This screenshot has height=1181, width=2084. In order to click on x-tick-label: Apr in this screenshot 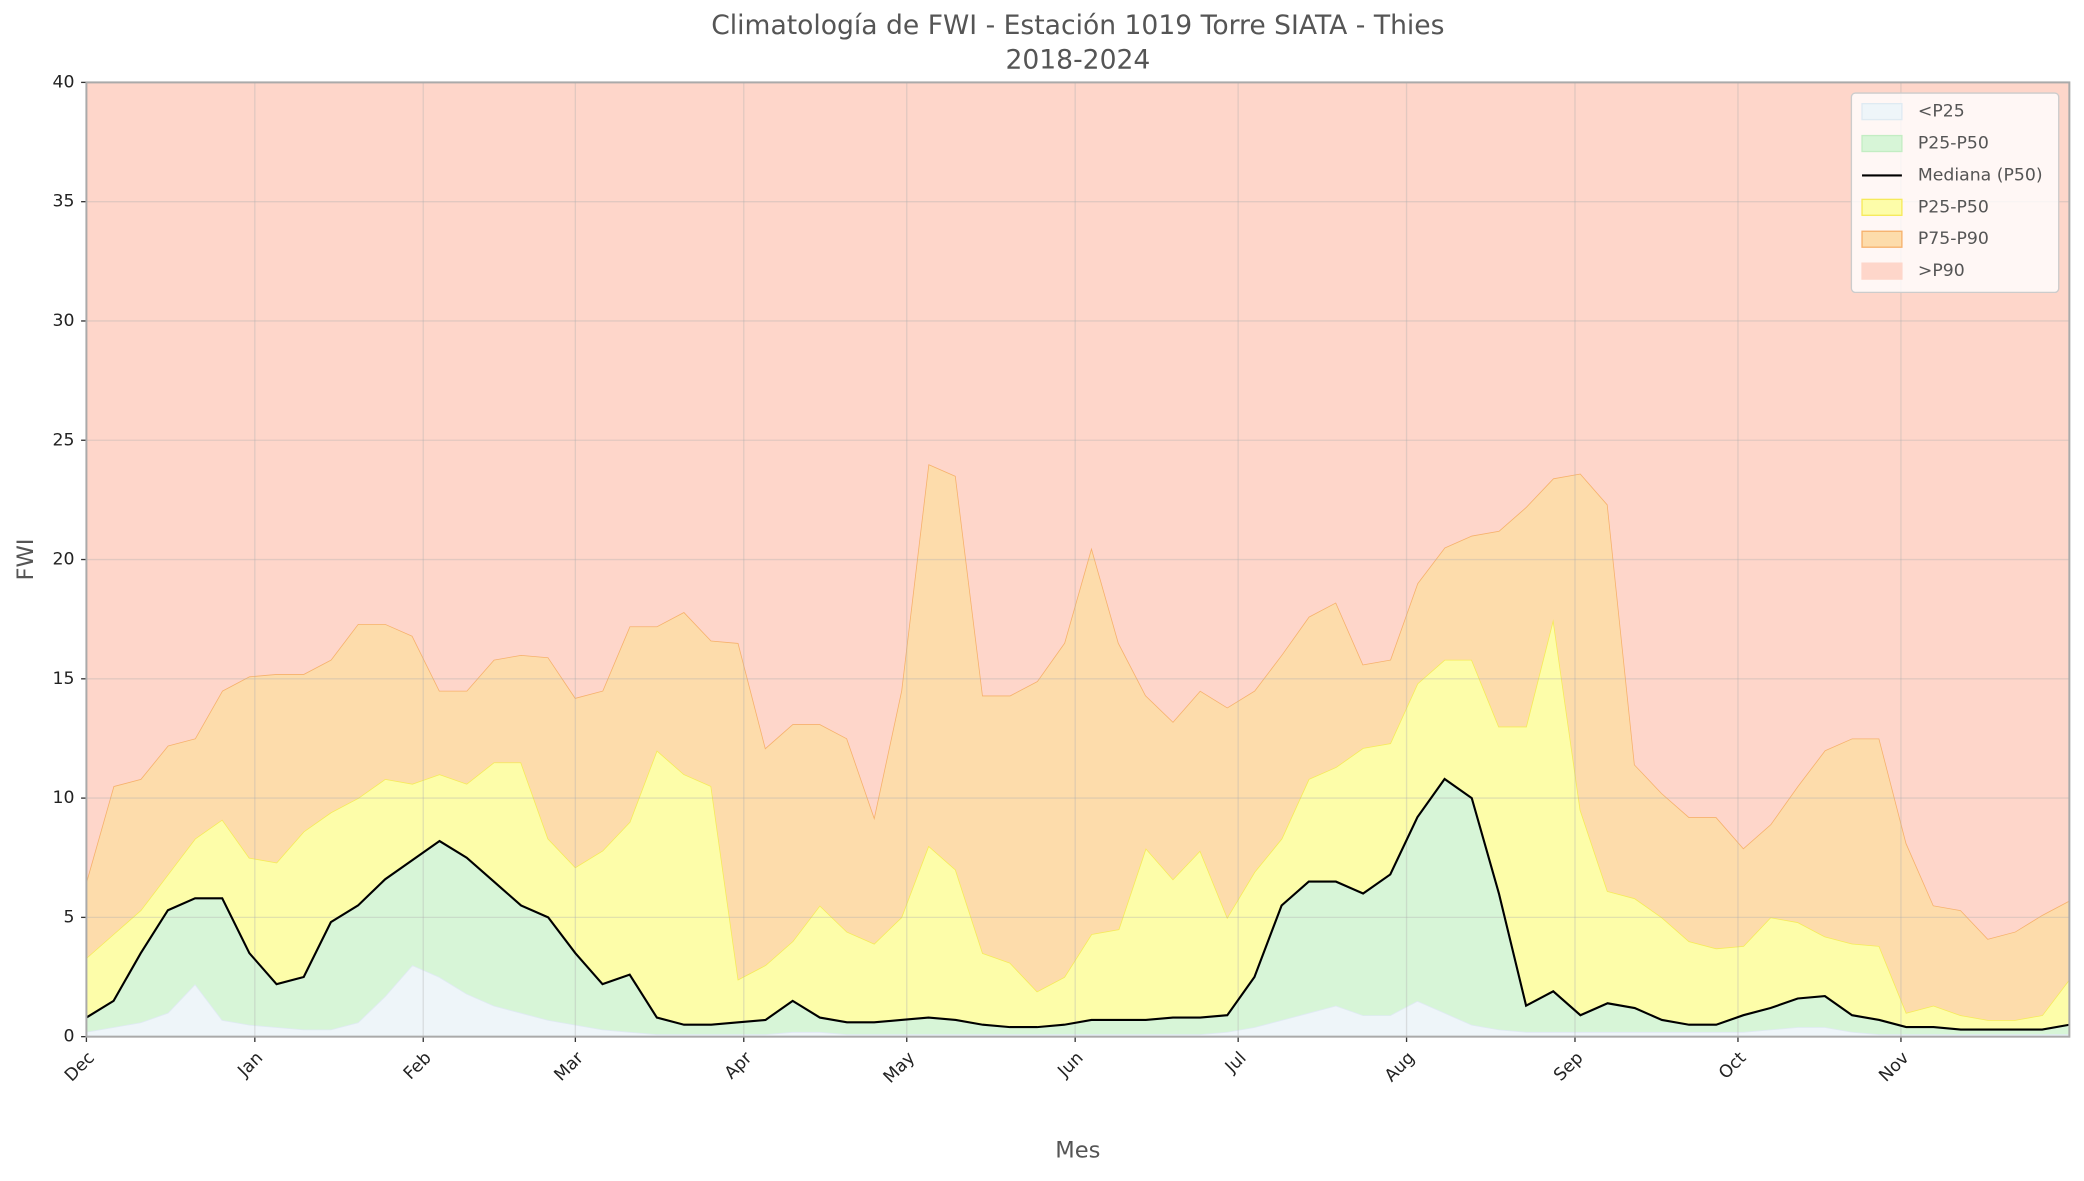, I will do `click(739, 1066)`.